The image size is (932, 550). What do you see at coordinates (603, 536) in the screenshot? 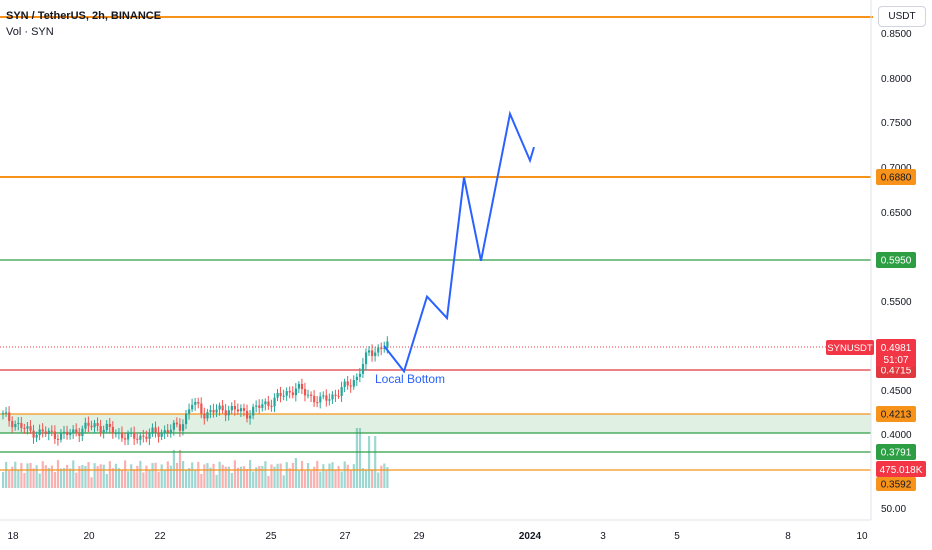
I see `time-tick: 3` at bounding box center [603, 536].